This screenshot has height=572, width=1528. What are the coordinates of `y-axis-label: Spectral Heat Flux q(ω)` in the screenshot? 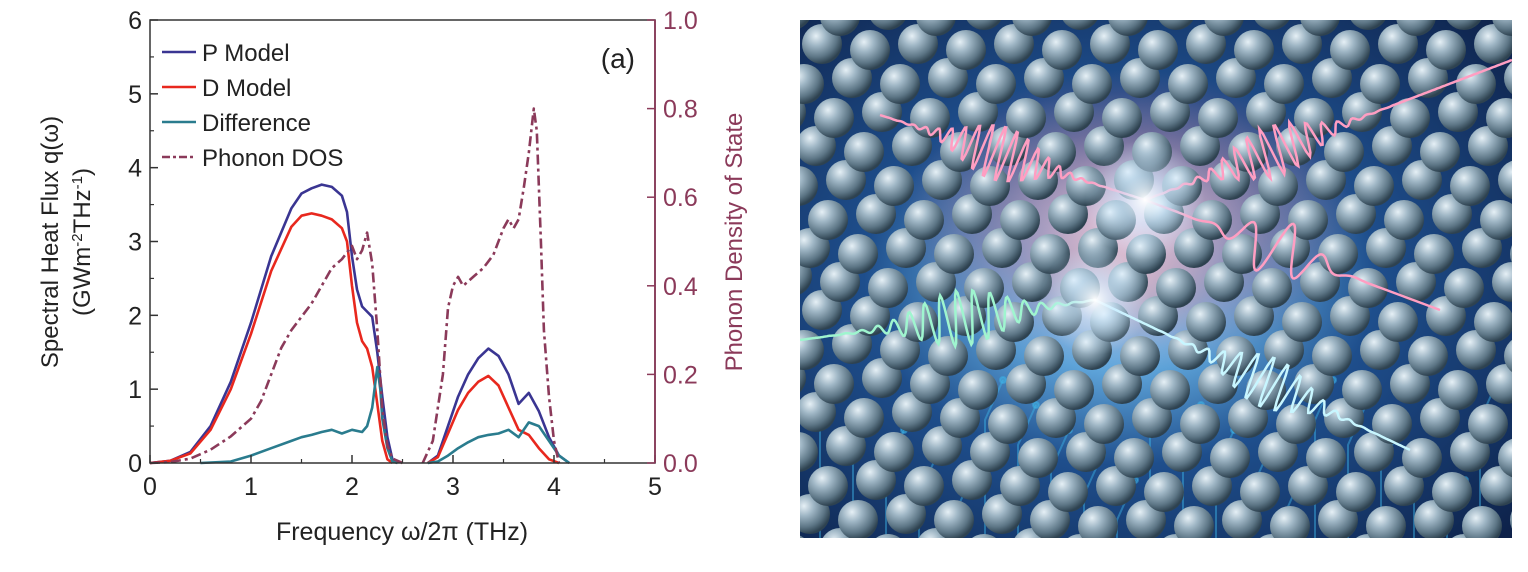 It's located at (50, 242).